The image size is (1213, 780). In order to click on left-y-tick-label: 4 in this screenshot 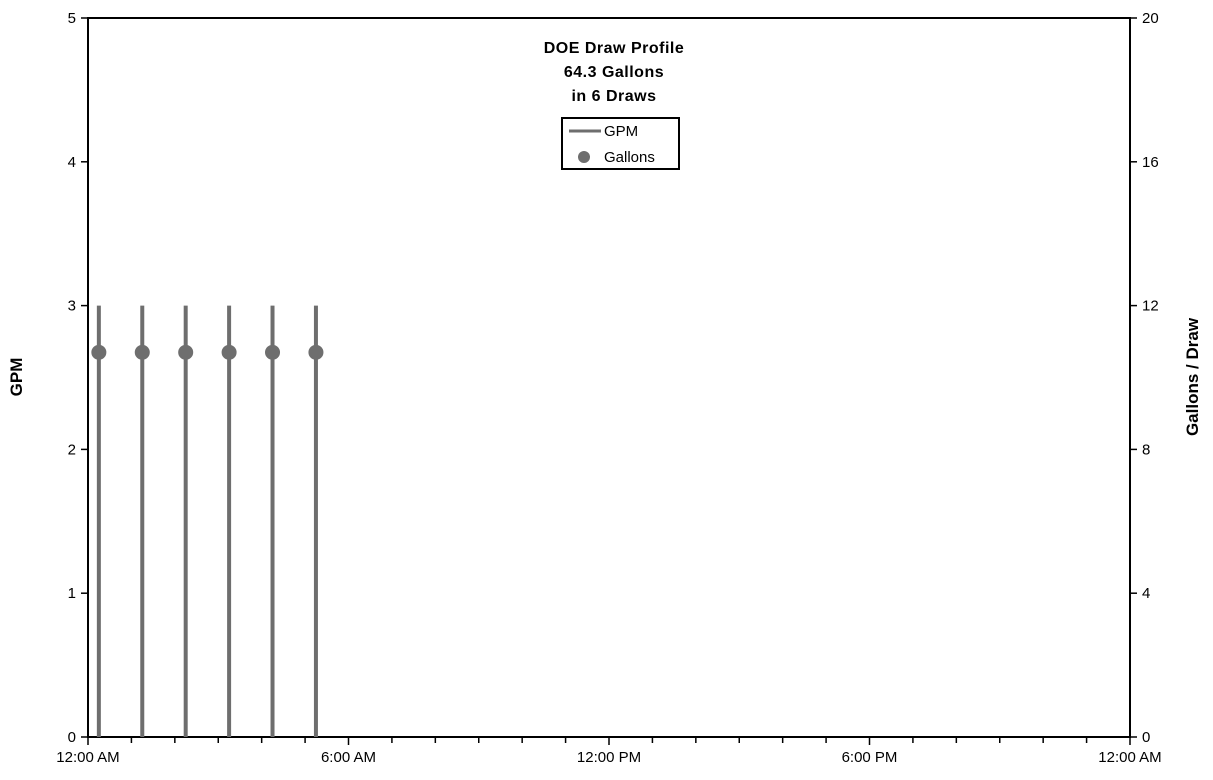, I will do `click(72, 162)`.